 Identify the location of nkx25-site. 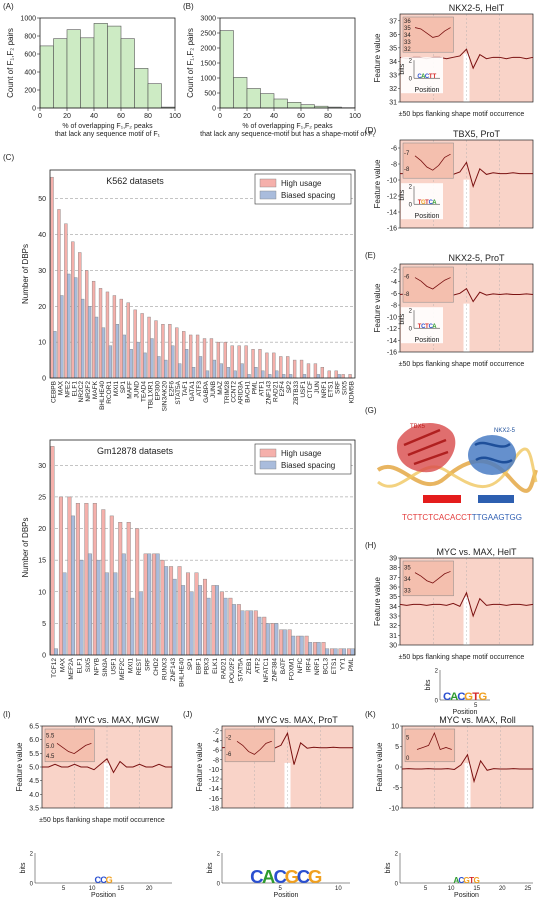
(496, 499).